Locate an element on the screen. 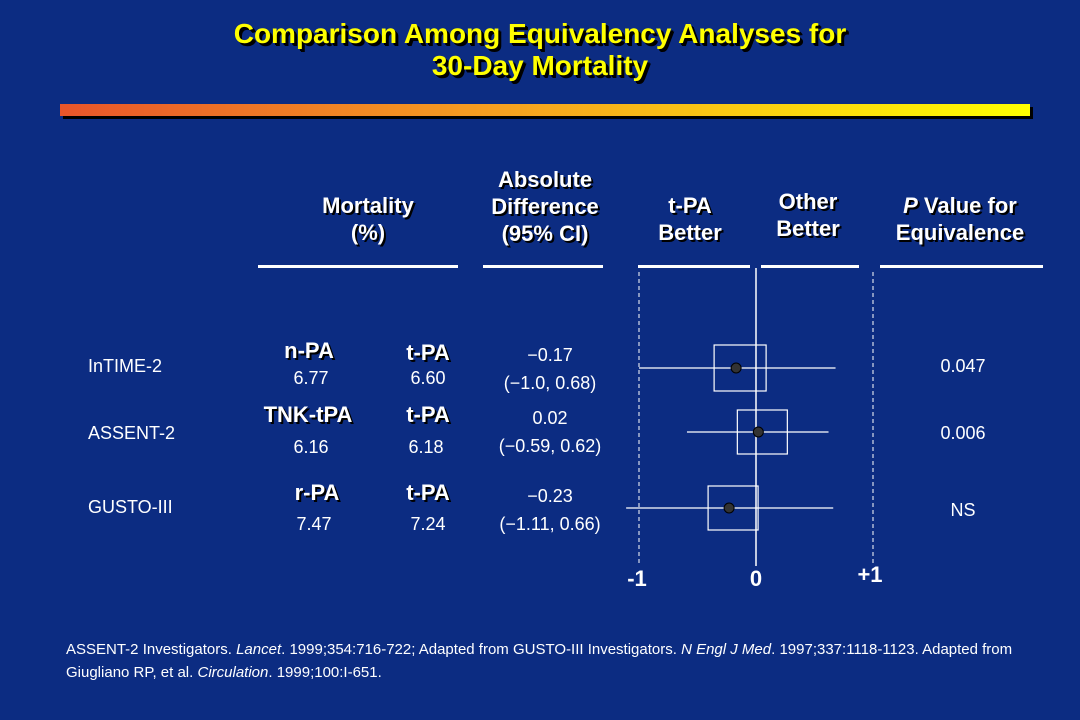 The height and width of the screenshot is (720, 1080). header-tpa-better: t-PA Better is located at coordinates (690, 219).